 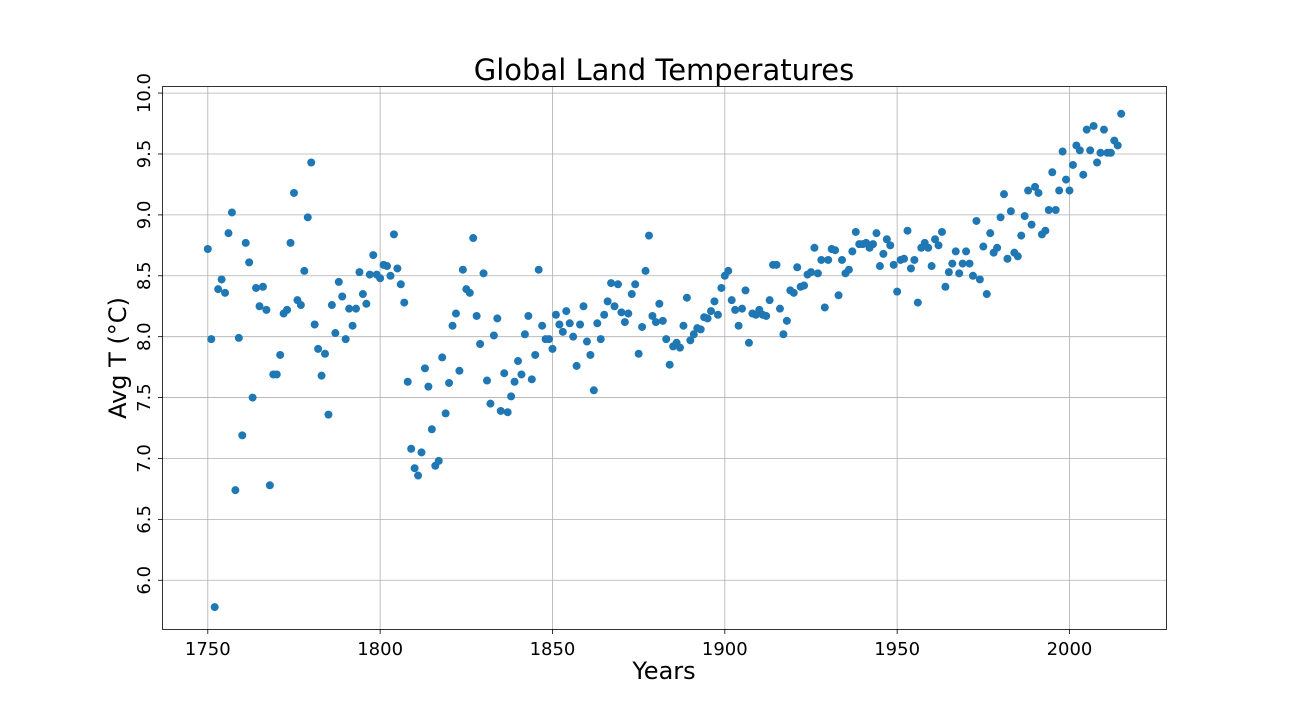 What do you see at coordinates (118, 358) in the screenshot?
I see `y-axis-title: Avg T (°C)` at bounding box center [118, 358].